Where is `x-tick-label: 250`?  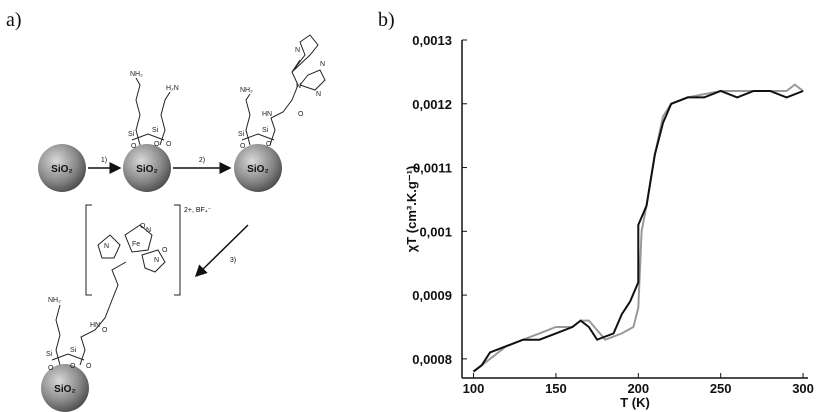 x-tick-label: 250 is located at coordinates (721, 388).